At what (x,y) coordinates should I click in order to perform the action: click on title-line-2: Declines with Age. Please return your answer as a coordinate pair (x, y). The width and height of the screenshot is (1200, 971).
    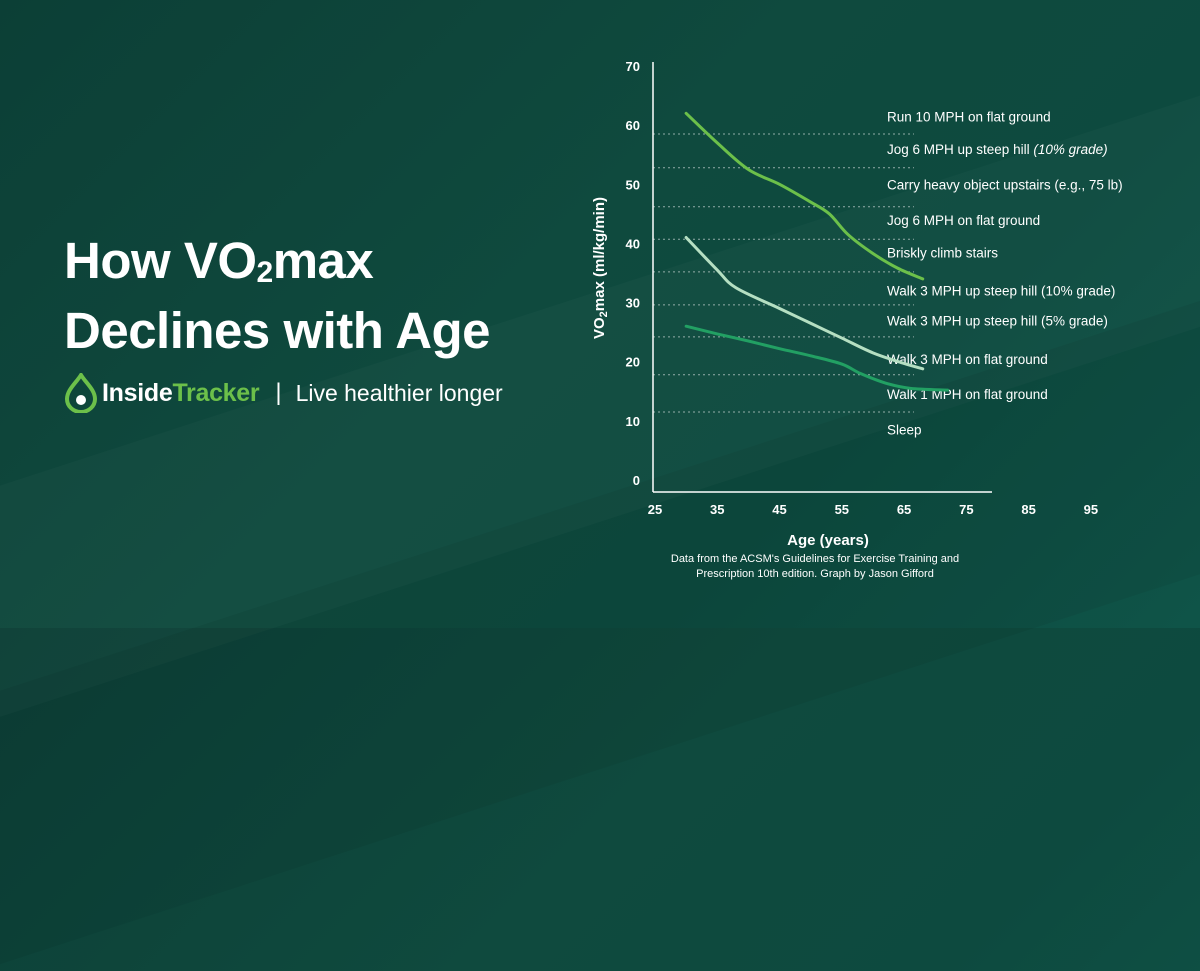
    Looking at the image, I should click on (277, 330).